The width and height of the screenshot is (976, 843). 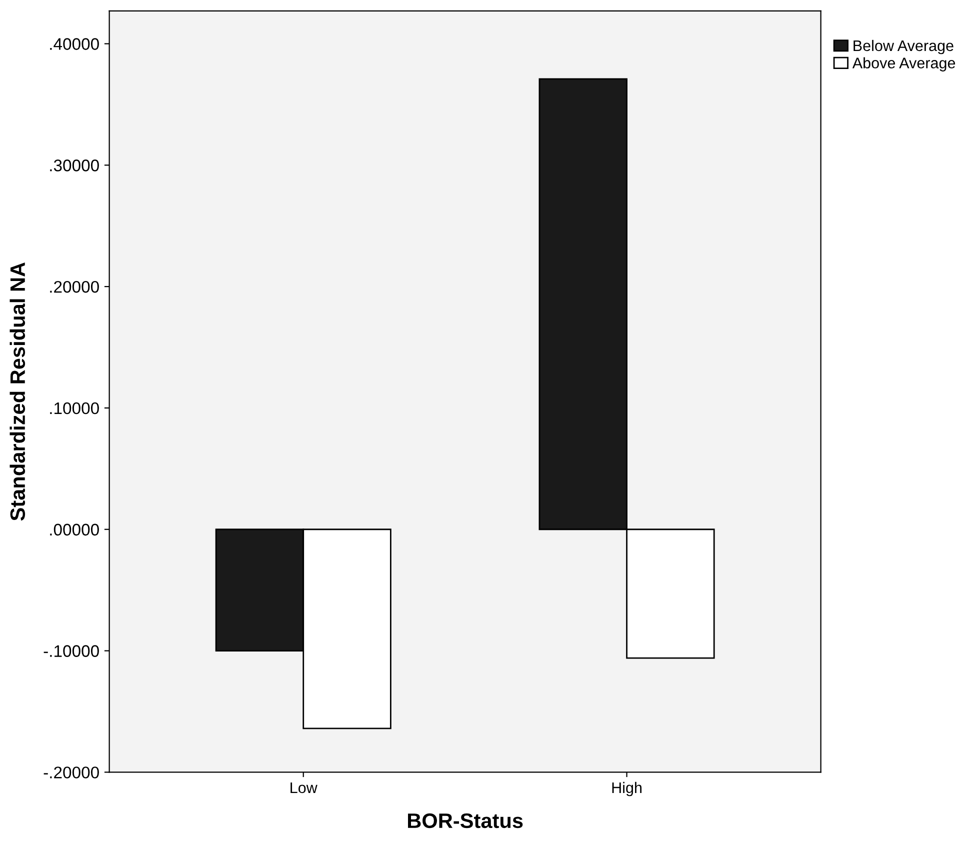 What do you see at coordinates (304, 788) in the screenshot?
I see `x-tick-label: Low` at bounding box center [304, 788].